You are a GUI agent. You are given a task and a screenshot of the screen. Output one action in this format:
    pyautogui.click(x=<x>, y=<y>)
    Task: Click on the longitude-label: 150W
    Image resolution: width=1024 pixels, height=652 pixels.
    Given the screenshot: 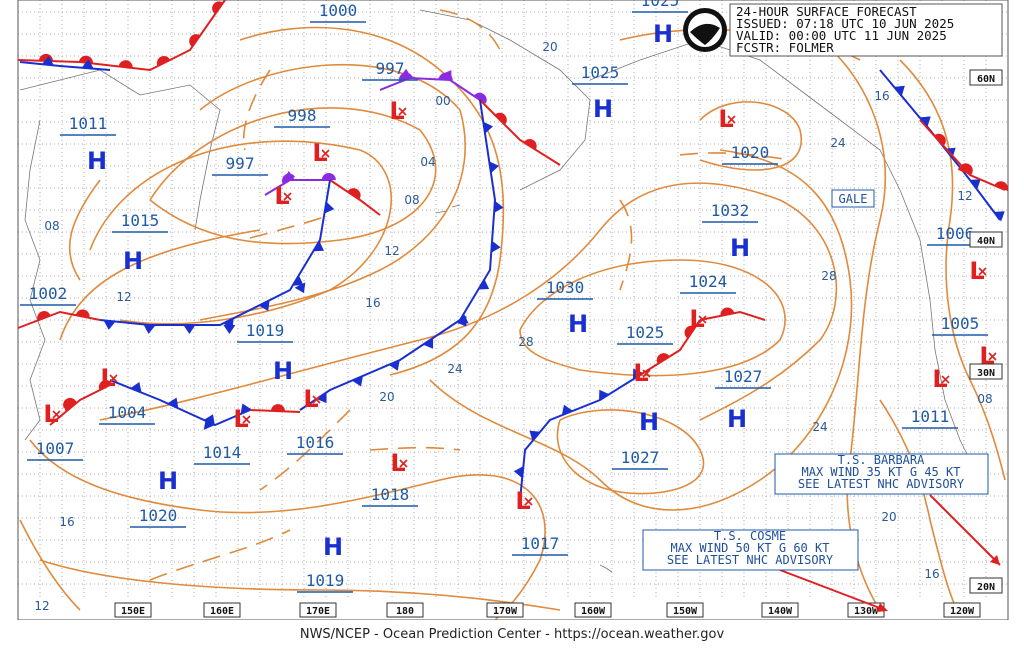 What is the action you would take?
    pyautogui.click(x=685, y=611)
    